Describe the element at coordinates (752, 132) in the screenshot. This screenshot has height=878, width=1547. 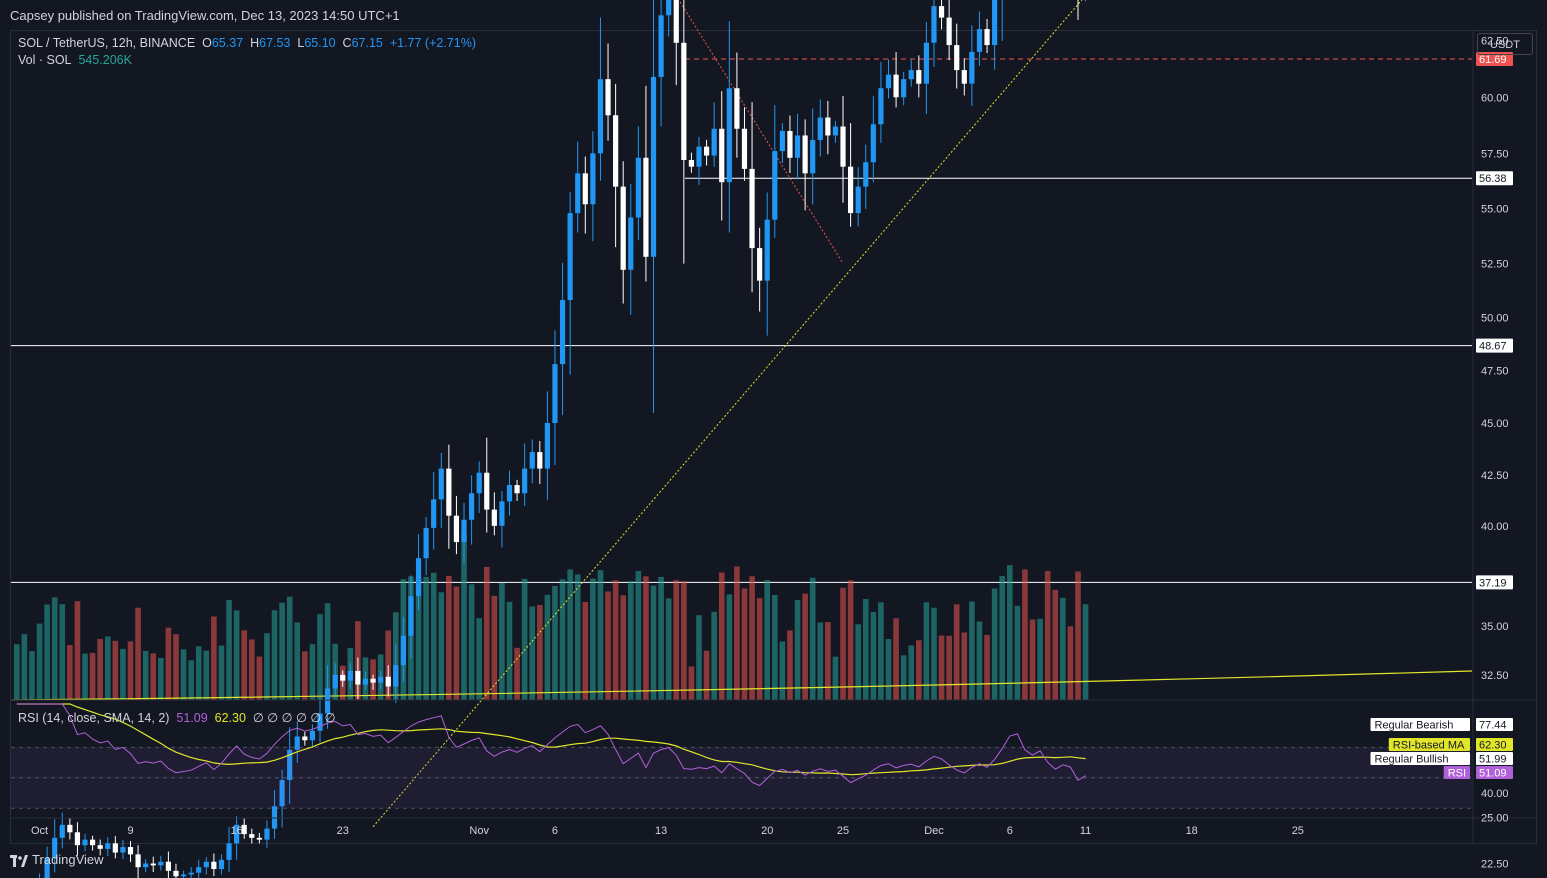
I see `descending-trendline` at that location.